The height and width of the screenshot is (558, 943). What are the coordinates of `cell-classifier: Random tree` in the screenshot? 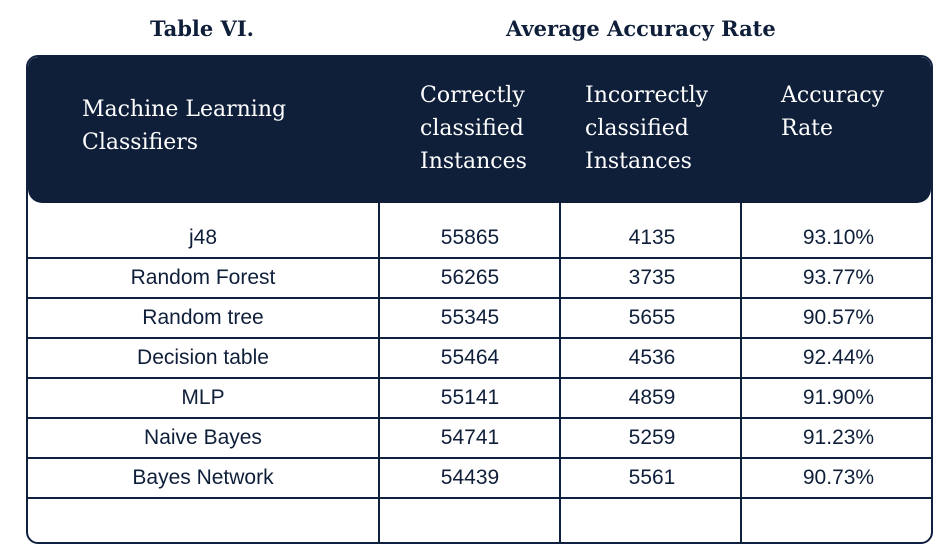 It's located at (203, 317).